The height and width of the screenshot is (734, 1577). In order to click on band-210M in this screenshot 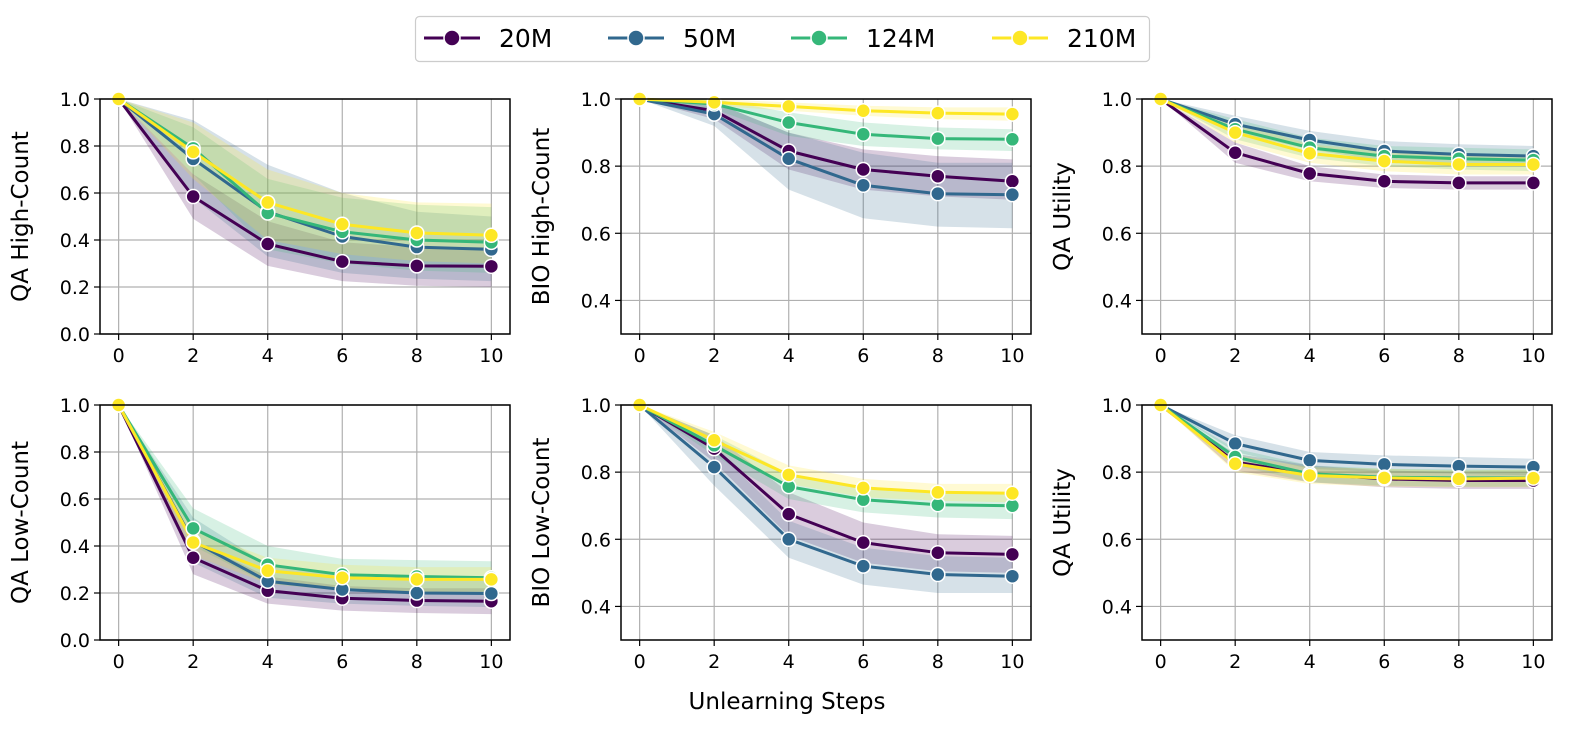, I will do `click(305, 498)`.